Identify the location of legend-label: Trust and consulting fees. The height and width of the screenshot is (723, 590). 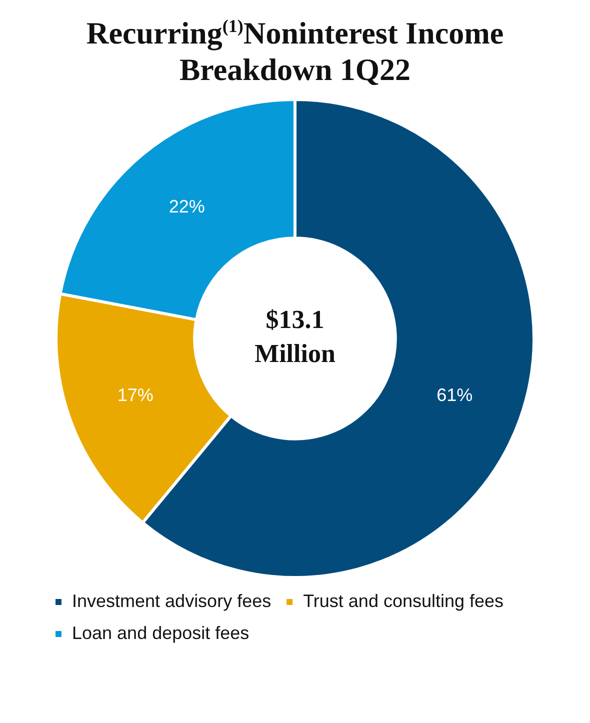
(403, 601).